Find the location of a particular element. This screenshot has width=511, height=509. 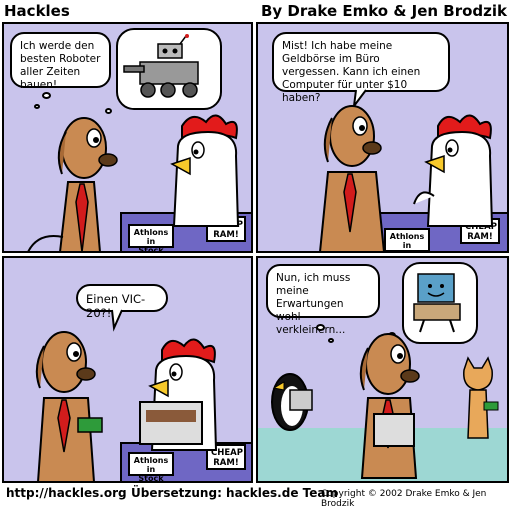

bubble-tail is located at coordinates (117, 320).